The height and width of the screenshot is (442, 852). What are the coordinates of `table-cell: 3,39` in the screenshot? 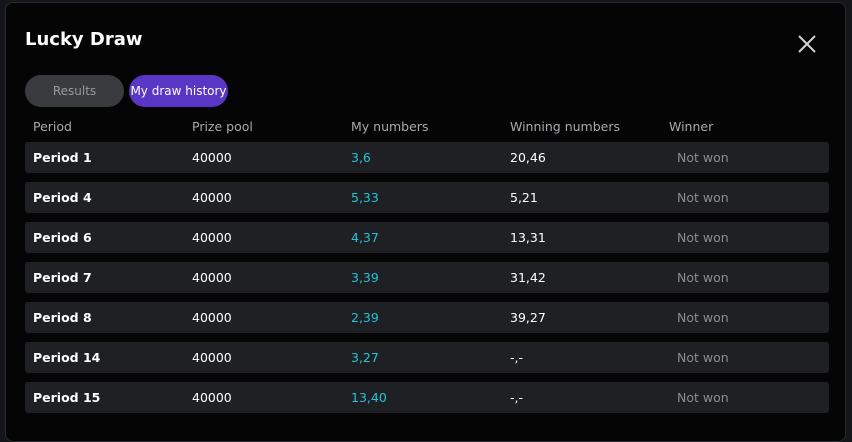 It's located at (365, 277).